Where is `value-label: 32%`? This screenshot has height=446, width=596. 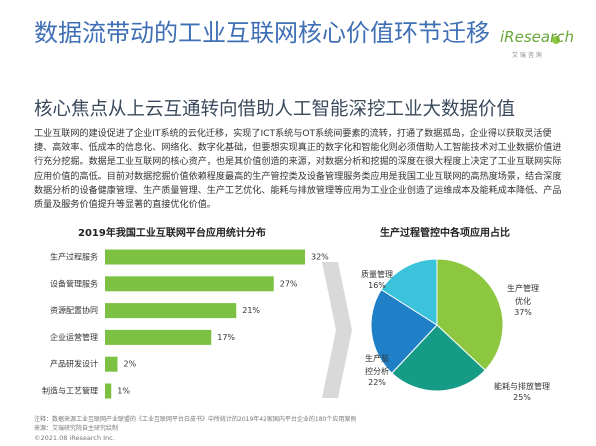 value-label: 32% is located at coordinates (320, 257).